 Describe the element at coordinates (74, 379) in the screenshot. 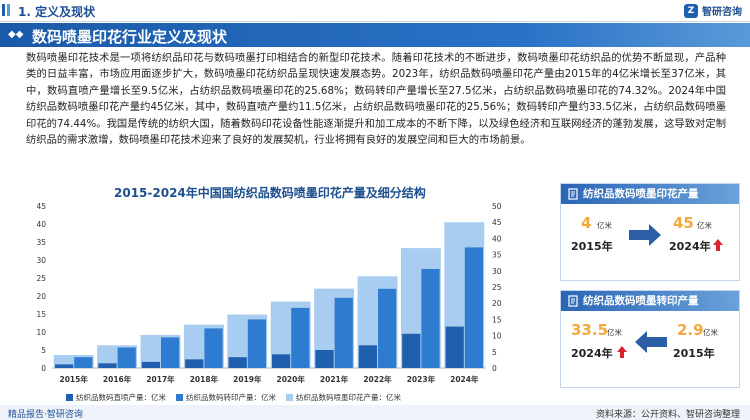

I see `x-axis-tick-label: 2015年` at that location.